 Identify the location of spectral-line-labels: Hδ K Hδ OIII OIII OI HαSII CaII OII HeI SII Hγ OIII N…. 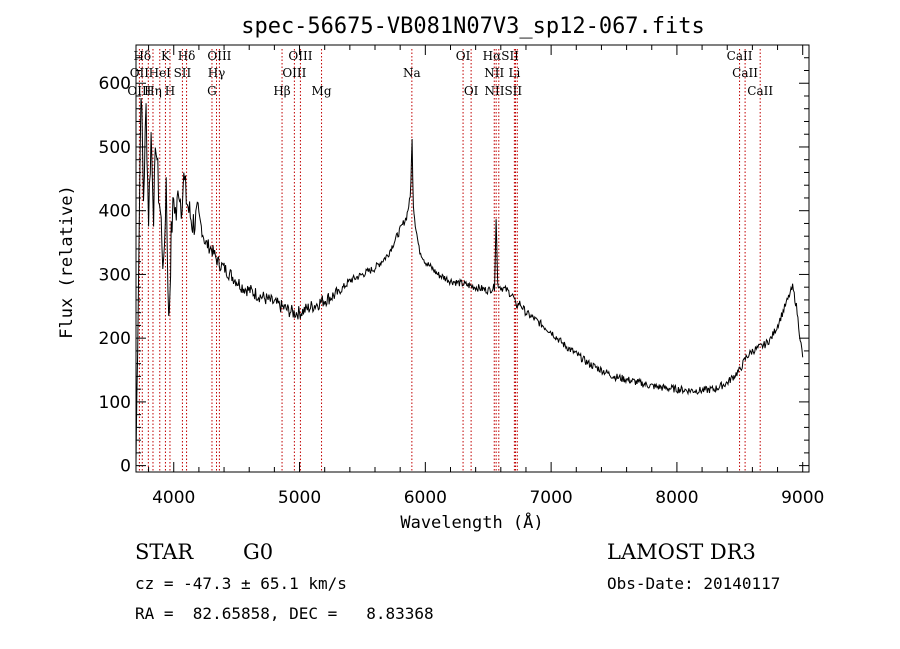
(450, 73).